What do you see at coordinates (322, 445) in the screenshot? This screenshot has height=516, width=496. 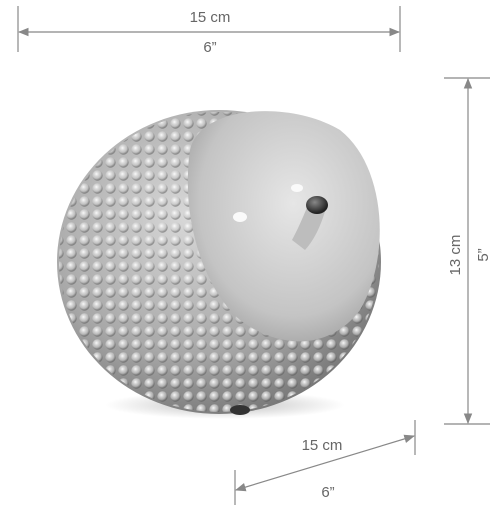 I see `depth-metric: 15 cm` at bounding box center [322, 445].